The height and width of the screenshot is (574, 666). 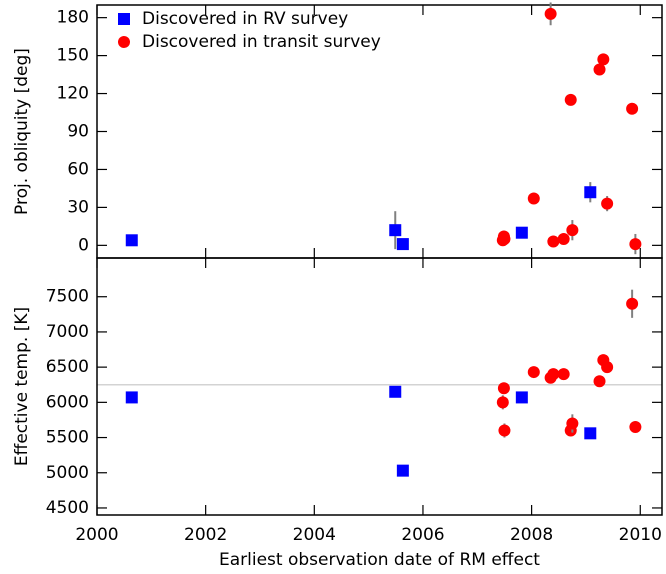 What do you see at coordinates (205, 535) in the screenshot?
I see `x-tick-label: 2002` at bounding box center [205, 535].